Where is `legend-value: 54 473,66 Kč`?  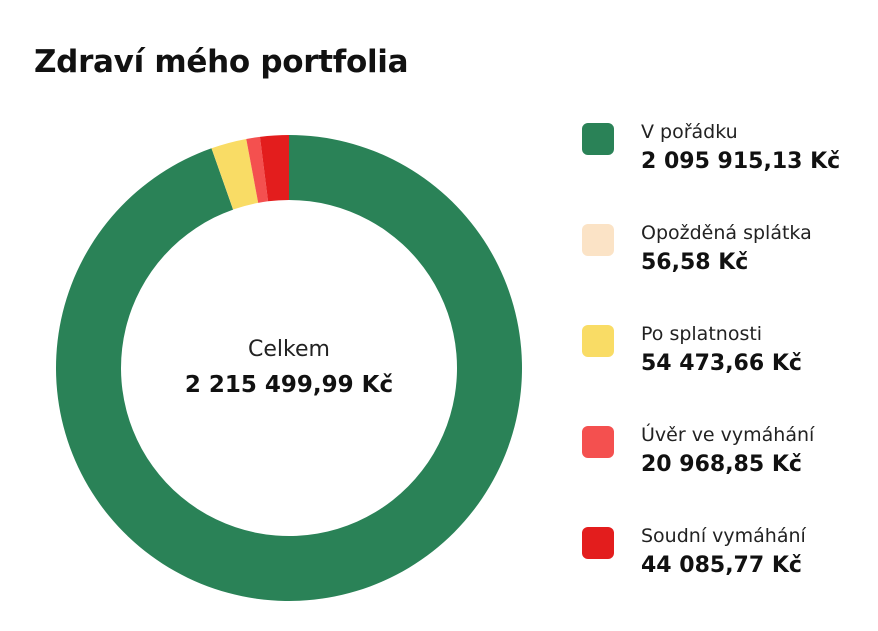 legend-value: 54 473,66 Kč is located at coordinates (721, 363).